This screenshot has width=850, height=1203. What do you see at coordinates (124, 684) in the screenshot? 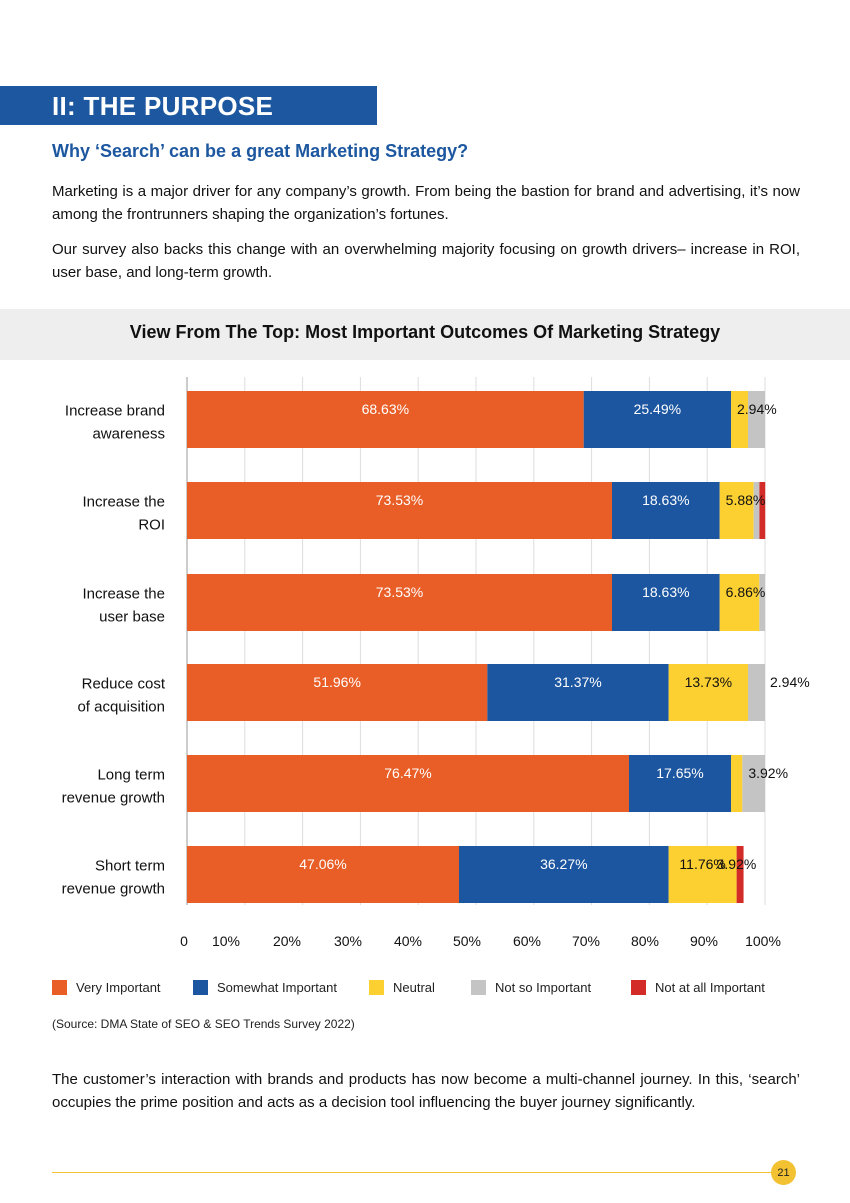
I see `category-label: Reduce cost` at bounding box center [124, 684].